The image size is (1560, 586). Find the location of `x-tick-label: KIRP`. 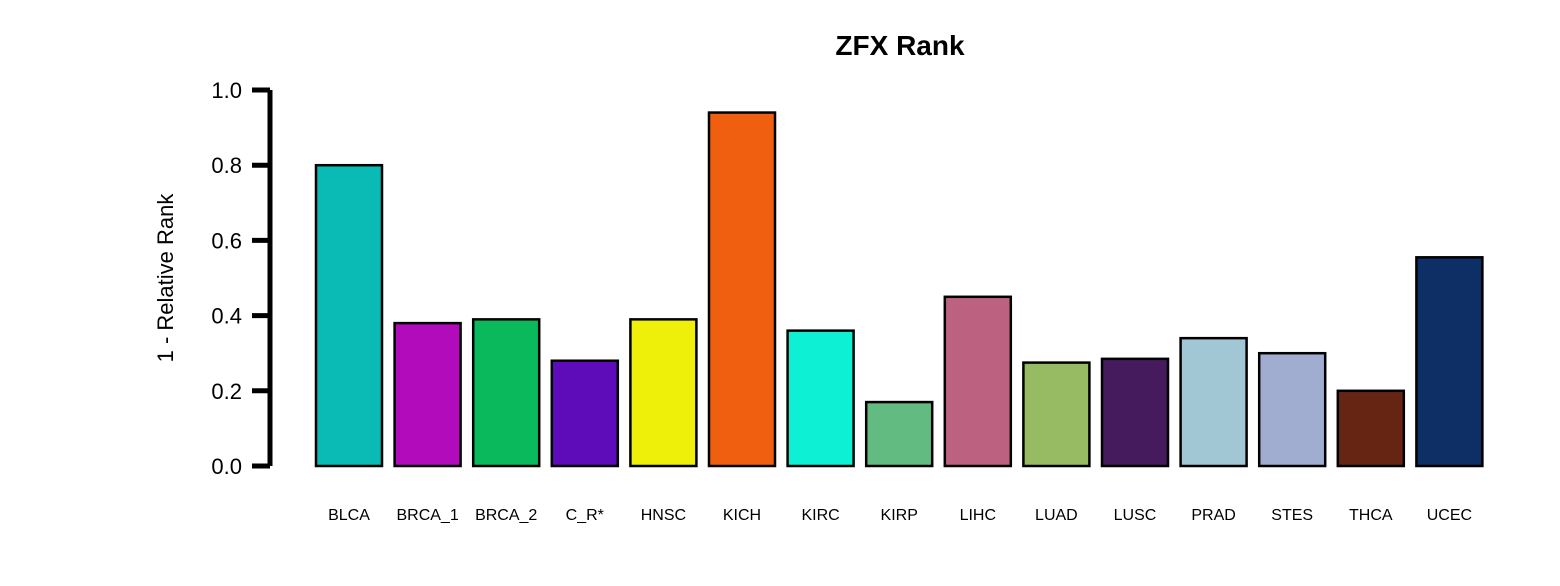

x-tick-label: KIRP is located at coordinates (899, 515).